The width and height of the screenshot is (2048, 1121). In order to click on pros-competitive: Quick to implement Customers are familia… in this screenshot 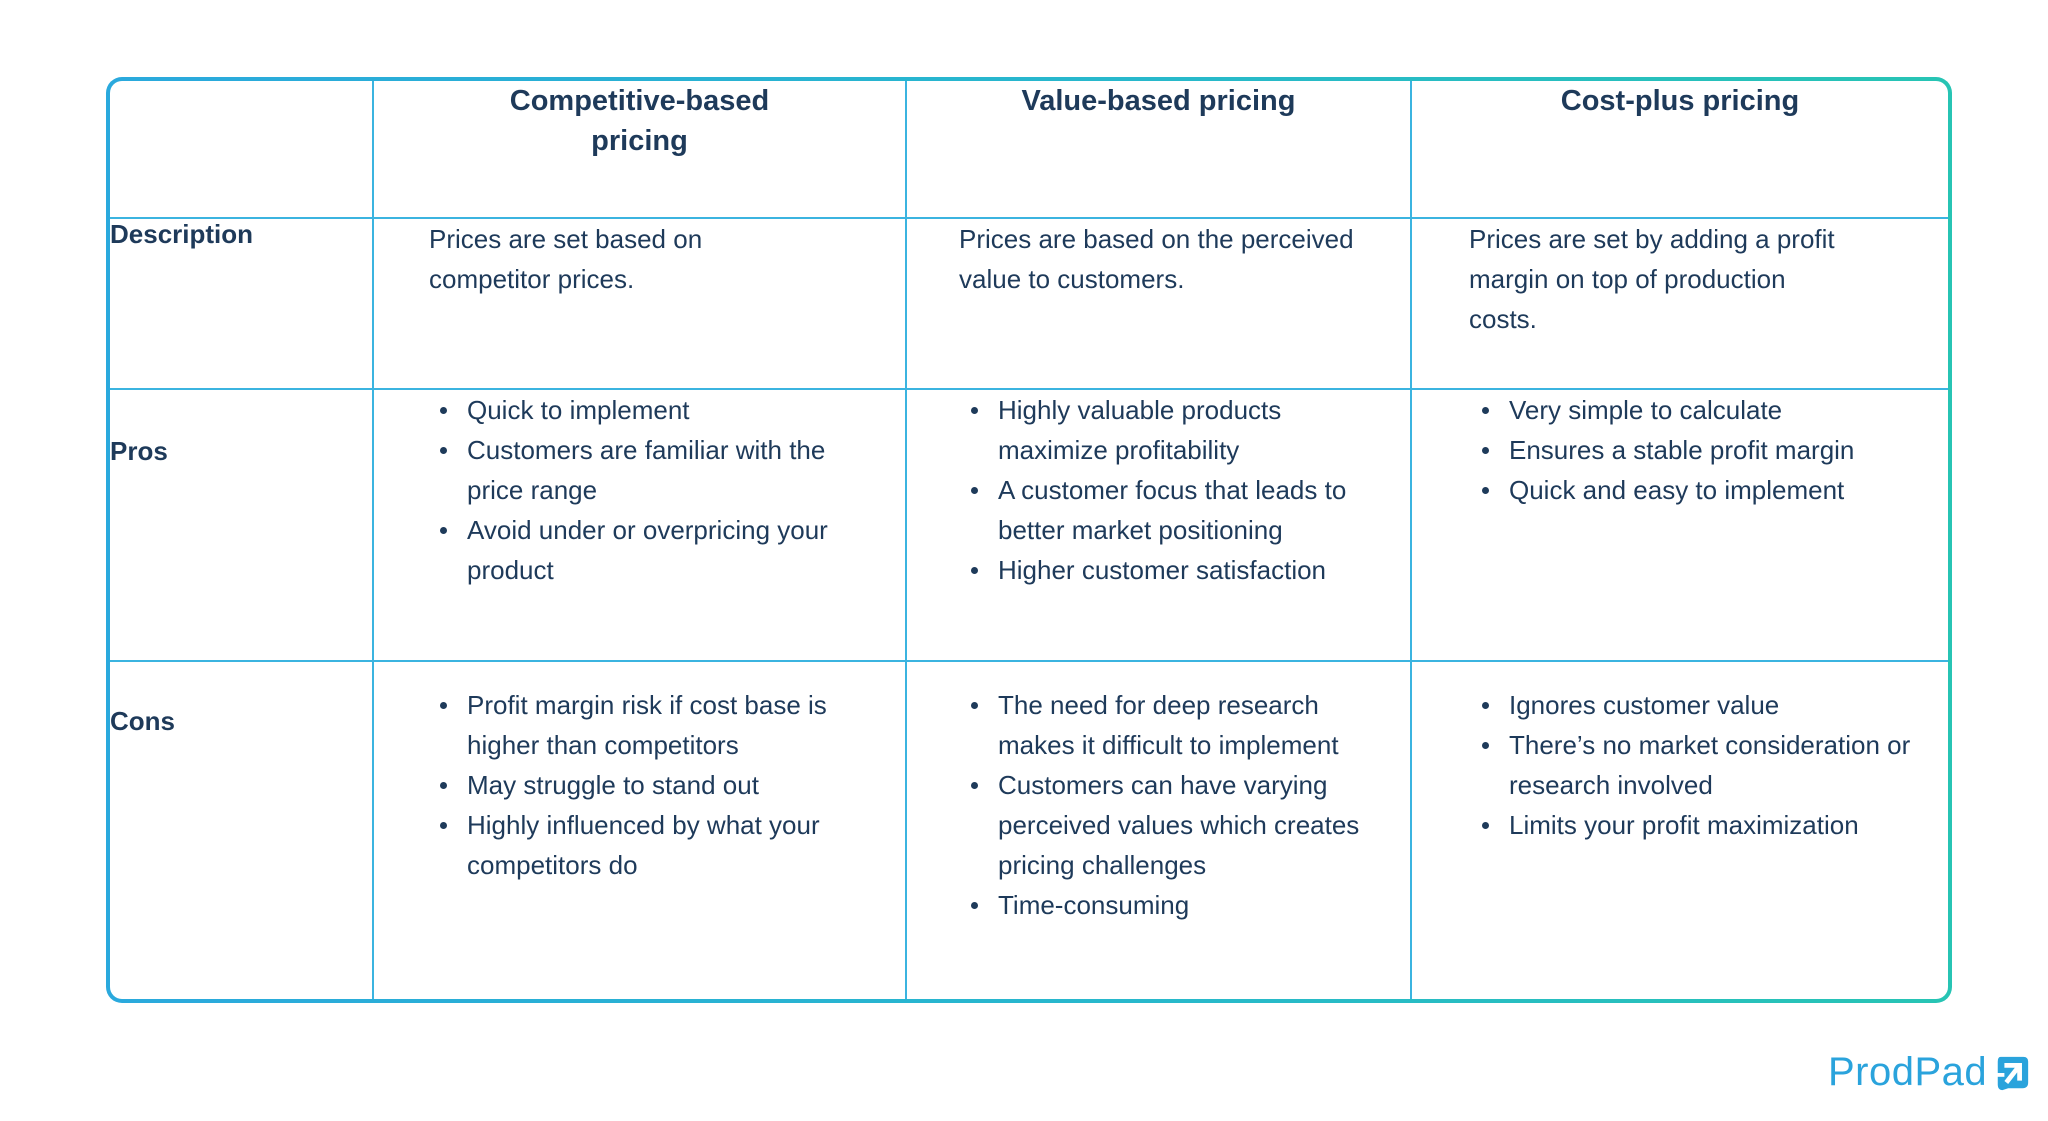, I will do `click(639, 525)`.